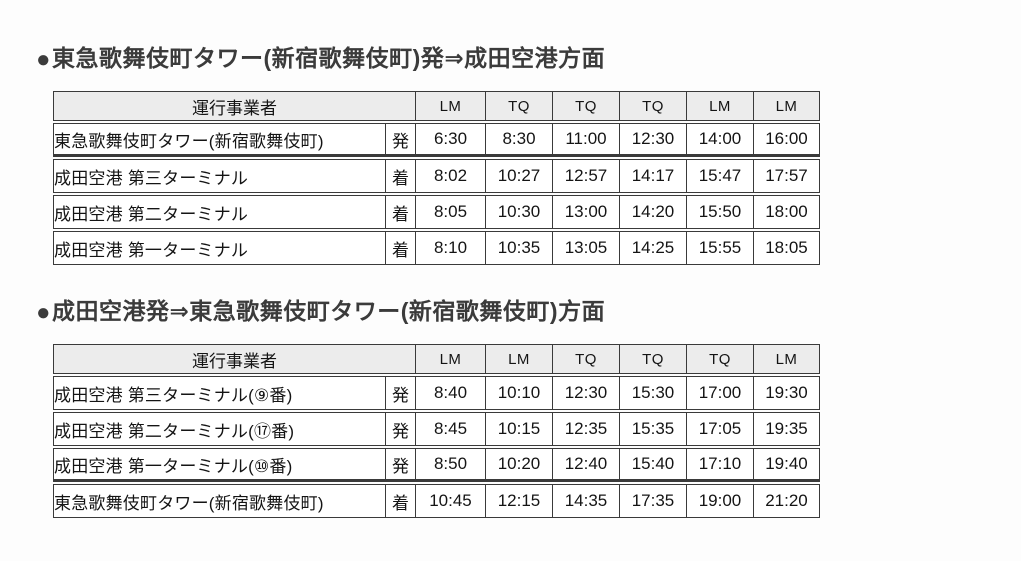 The image size is (1021, 561). I want to click on time-cell: 8:30, so click(518, 140).